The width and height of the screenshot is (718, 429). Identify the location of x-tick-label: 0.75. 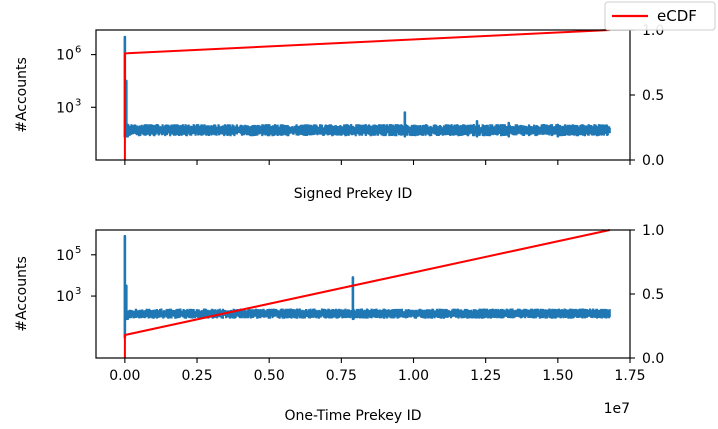
(341, 376).